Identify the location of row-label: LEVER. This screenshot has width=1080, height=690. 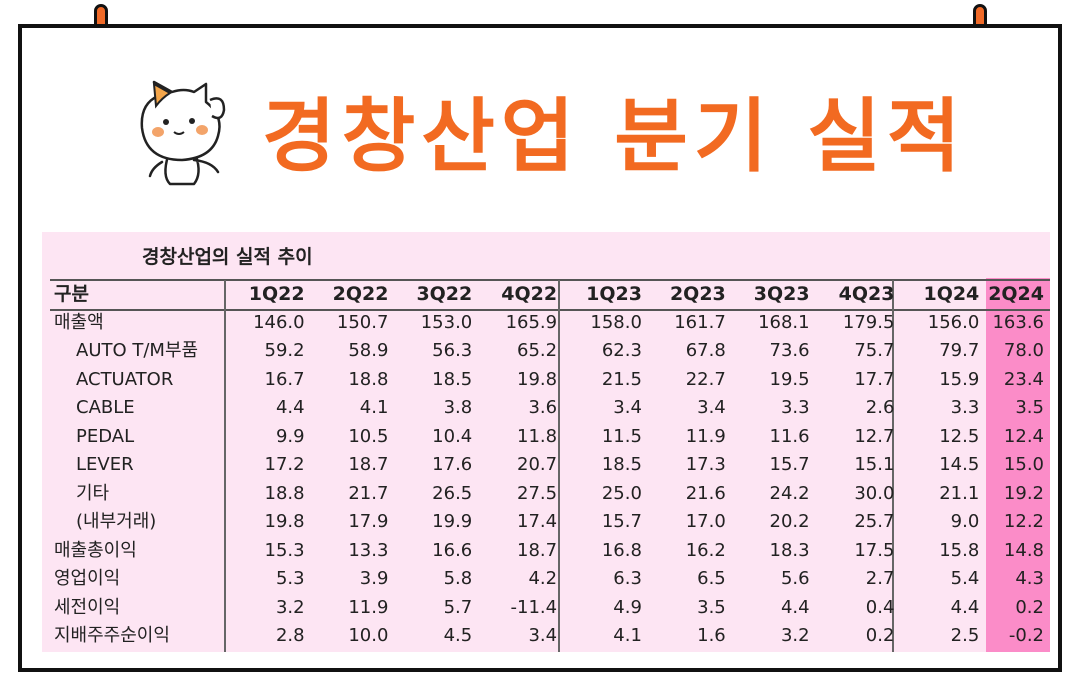
(105, 464).